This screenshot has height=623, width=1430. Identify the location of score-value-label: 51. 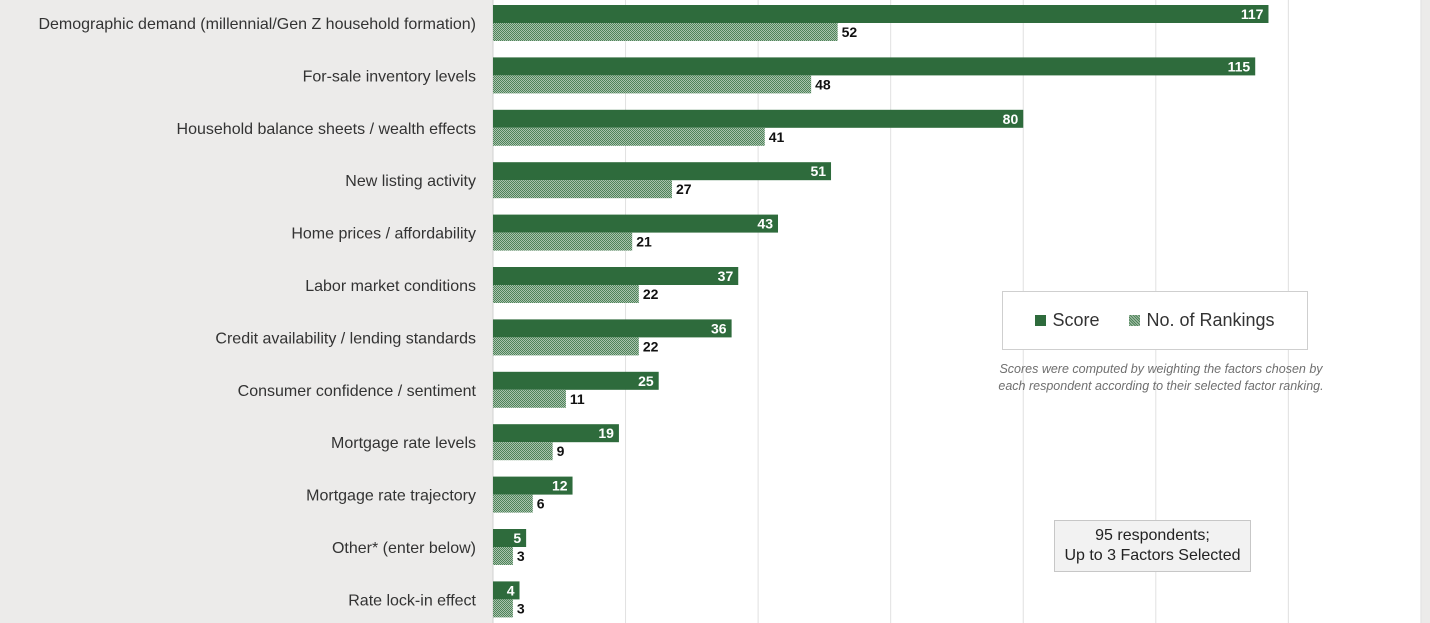
(818, 171).